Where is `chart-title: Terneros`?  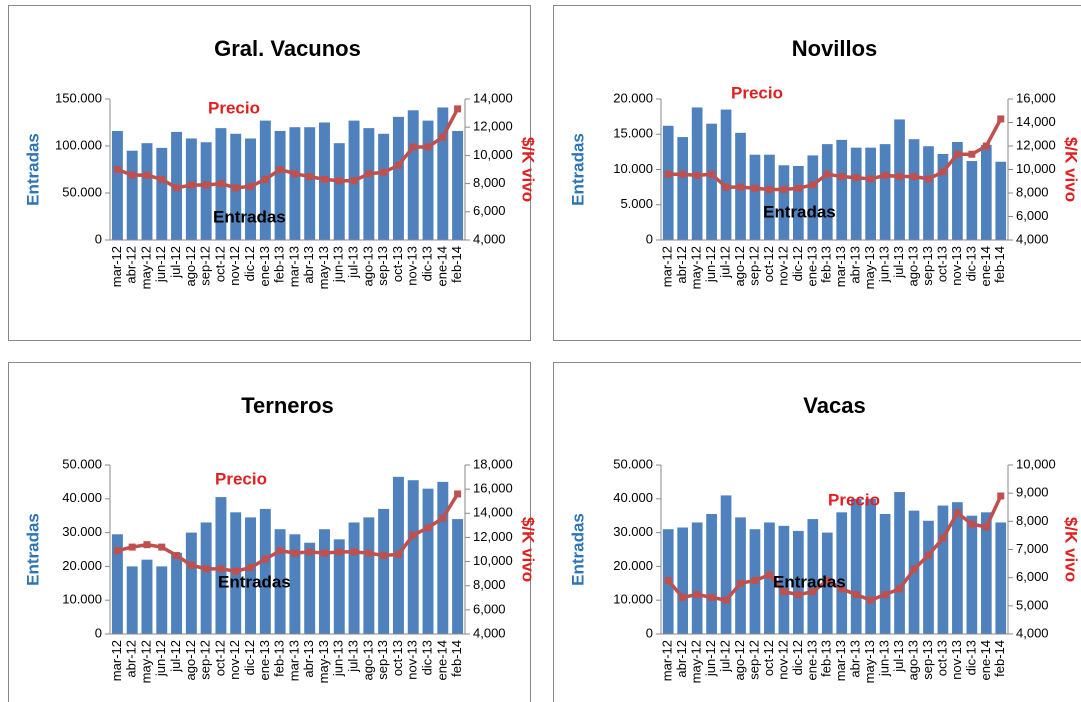
chart-title: Terneros is located at coordinates (287, 405).